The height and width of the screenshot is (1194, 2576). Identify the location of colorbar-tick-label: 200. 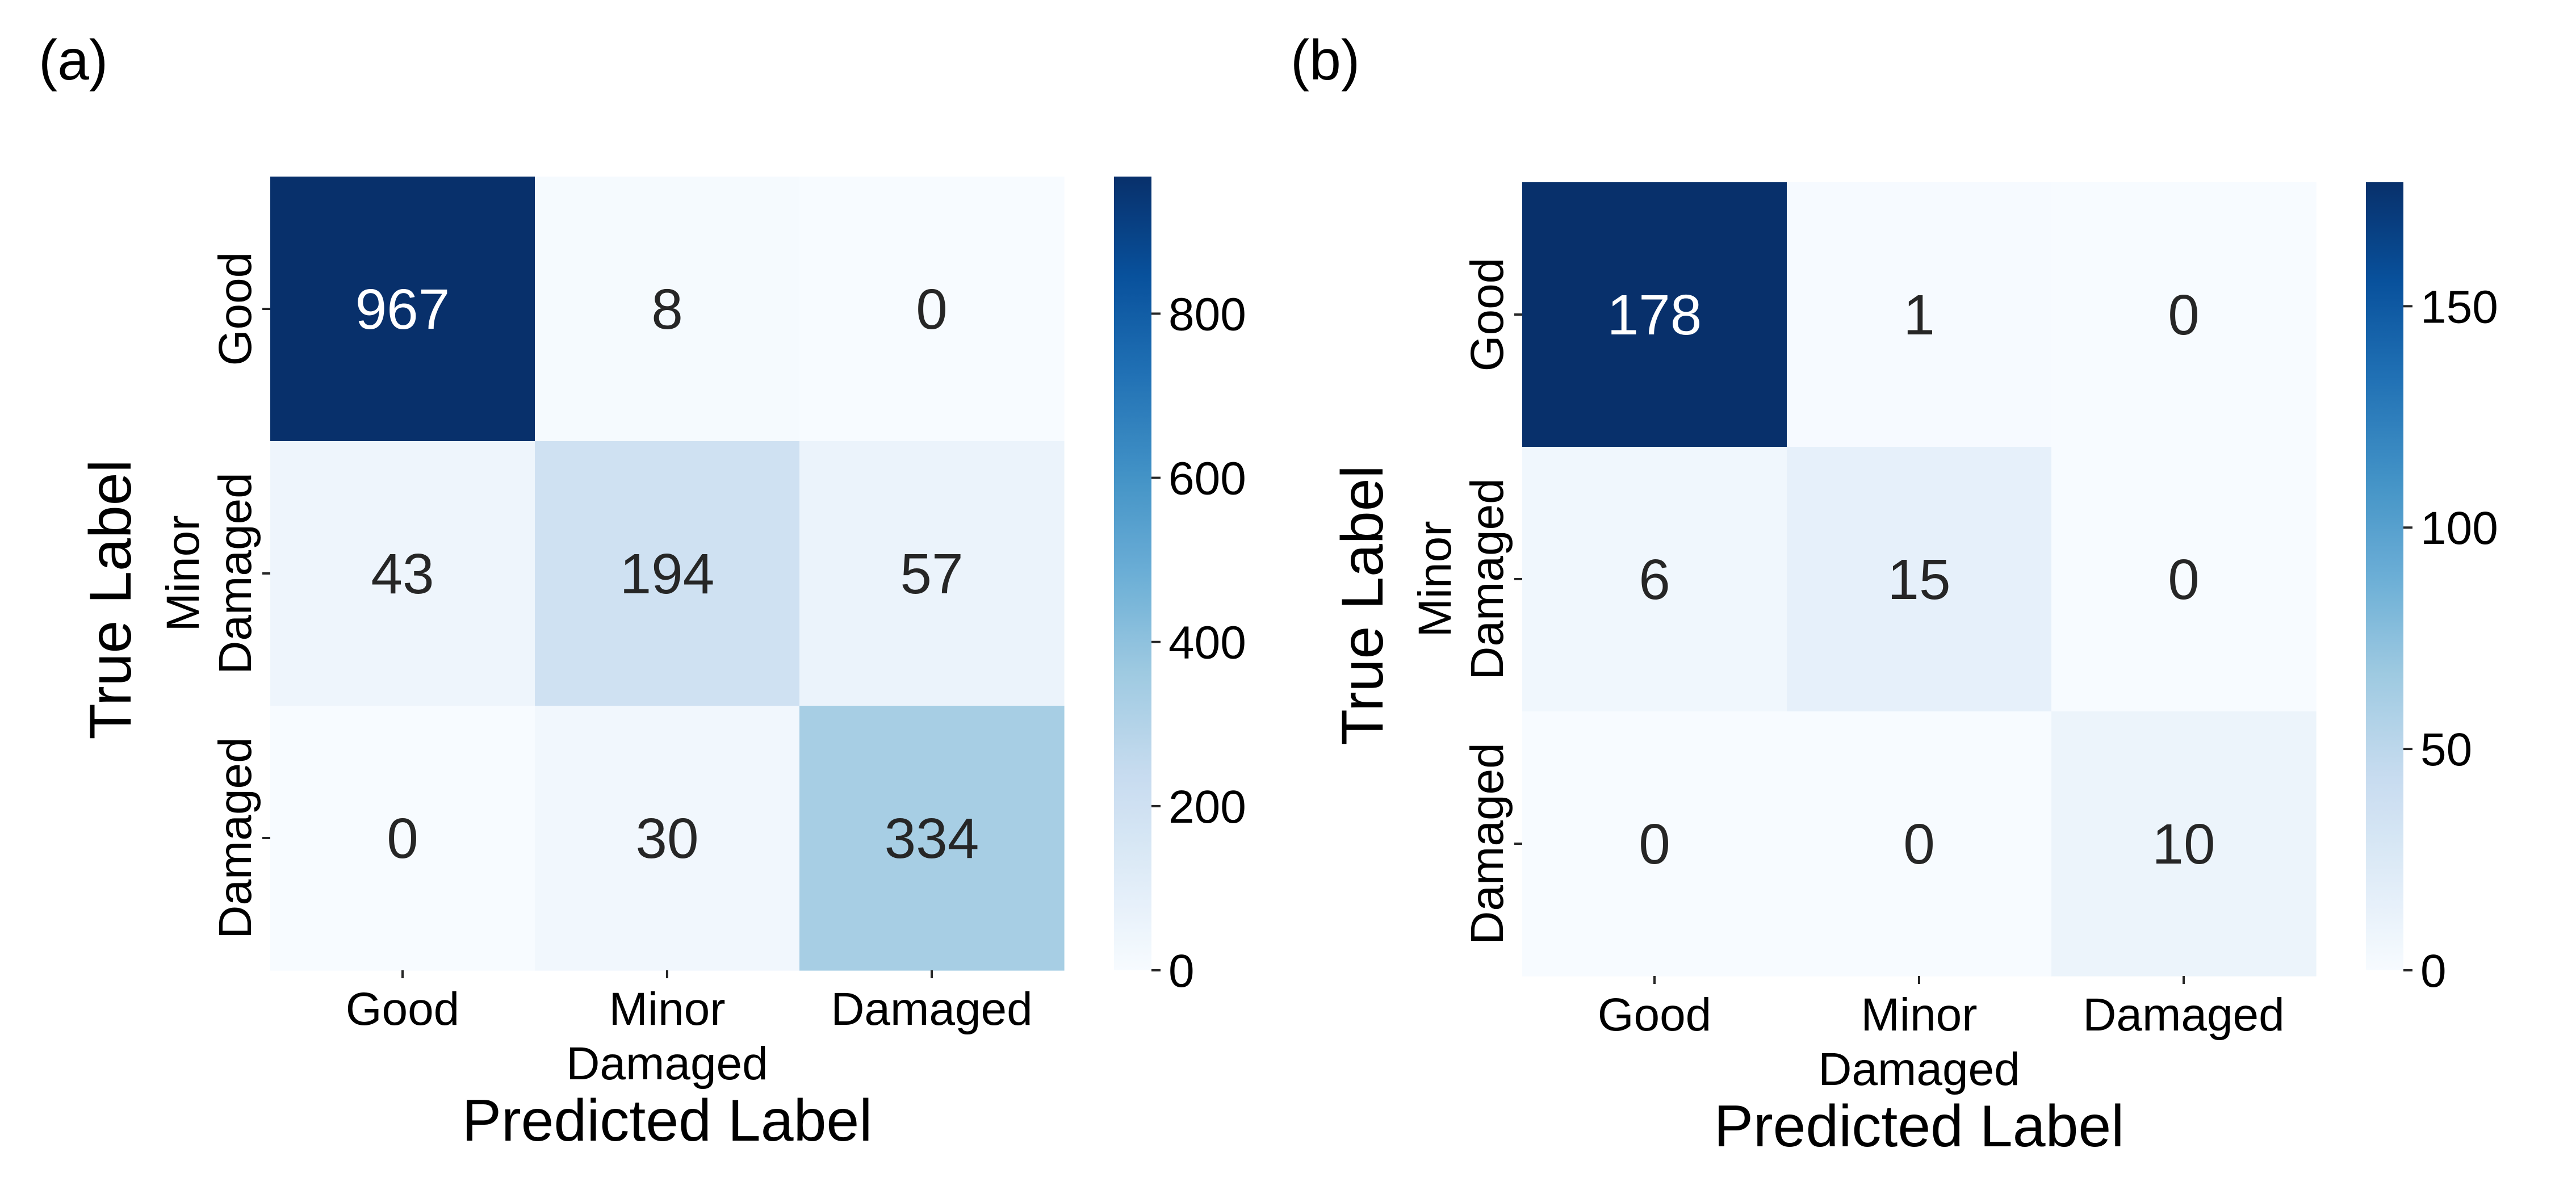
(1207, 807).